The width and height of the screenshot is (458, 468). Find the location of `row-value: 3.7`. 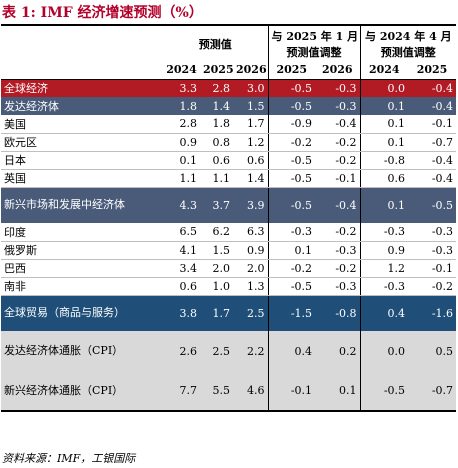

row-value: 3.7 is located at coordinates (216, 205).